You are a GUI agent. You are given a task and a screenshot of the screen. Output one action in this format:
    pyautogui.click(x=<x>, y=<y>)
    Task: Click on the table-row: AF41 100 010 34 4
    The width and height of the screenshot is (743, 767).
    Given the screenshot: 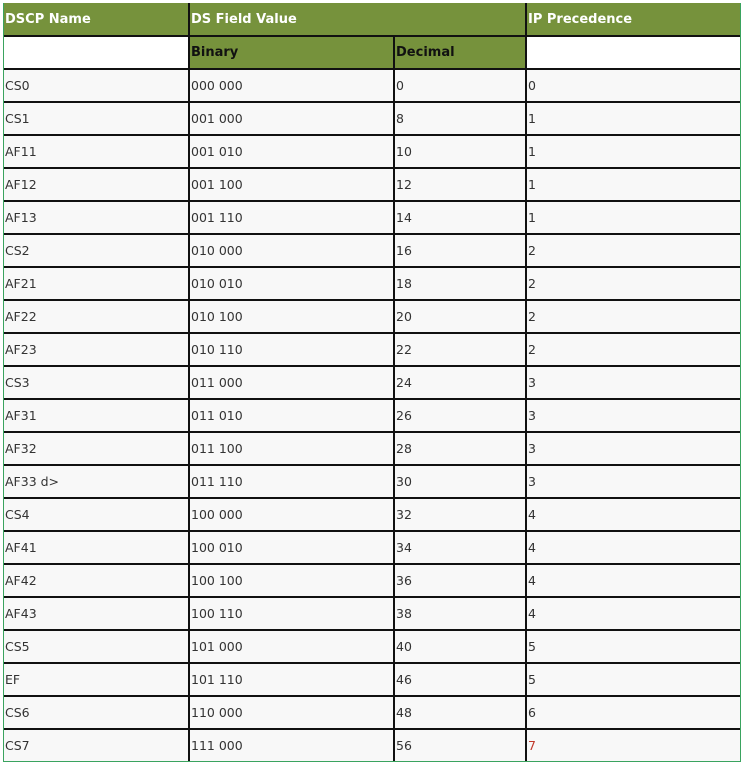 What is the action you would take?
    pyautogui.click(x=372, y=547)
    